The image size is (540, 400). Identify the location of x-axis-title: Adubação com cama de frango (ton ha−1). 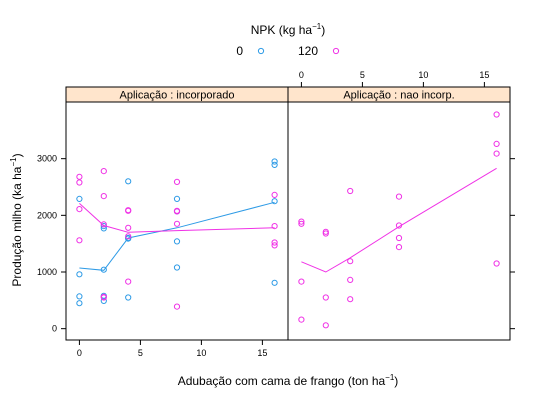
(288, 380).